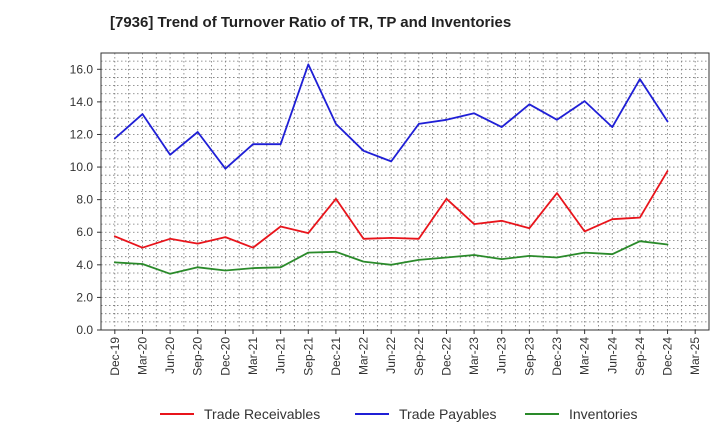  I want to click on x-tick-label: Jun-21, so click(281, 355).